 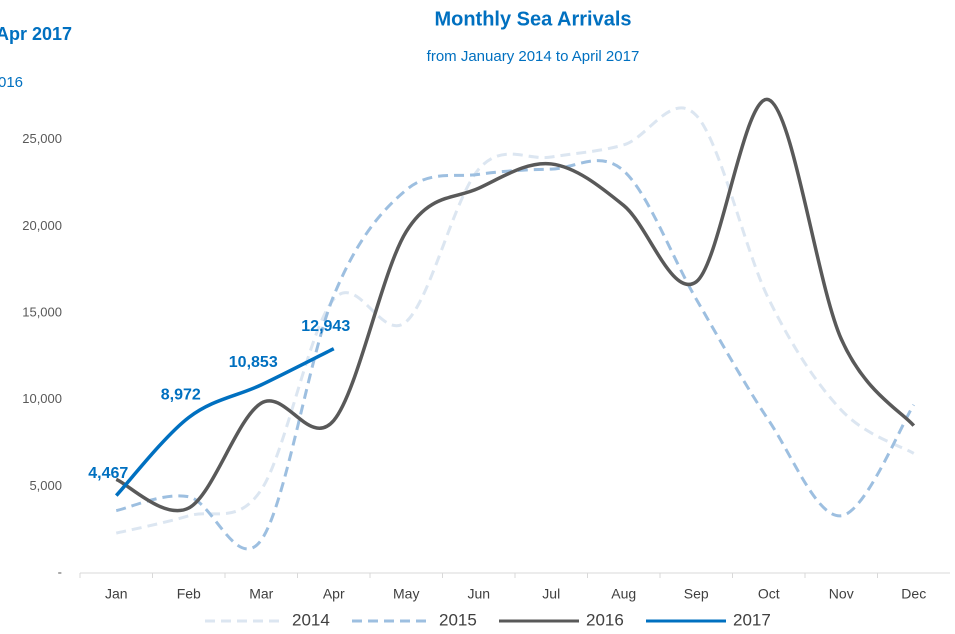 What do you see at coordinates (752, 619) in the screenshot?
I see `legend-label: 2017` at bounding box center [752, 619].